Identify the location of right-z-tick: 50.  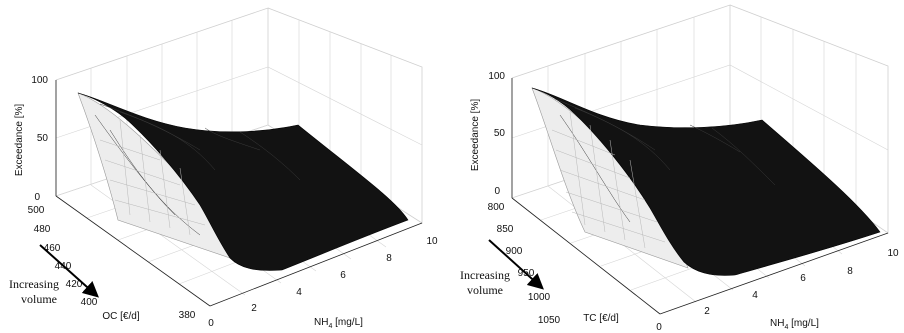
(500, 133).